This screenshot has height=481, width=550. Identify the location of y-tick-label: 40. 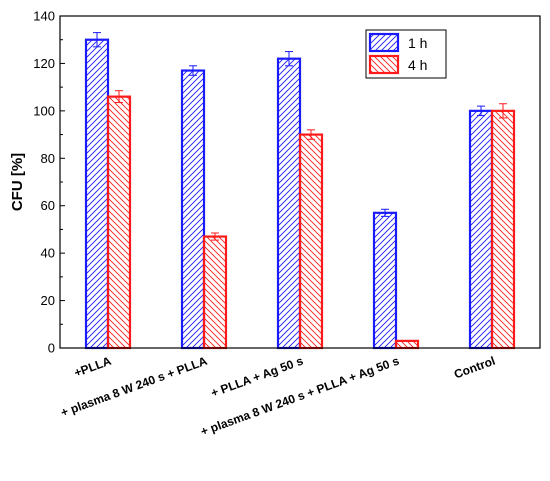
(48, 253).